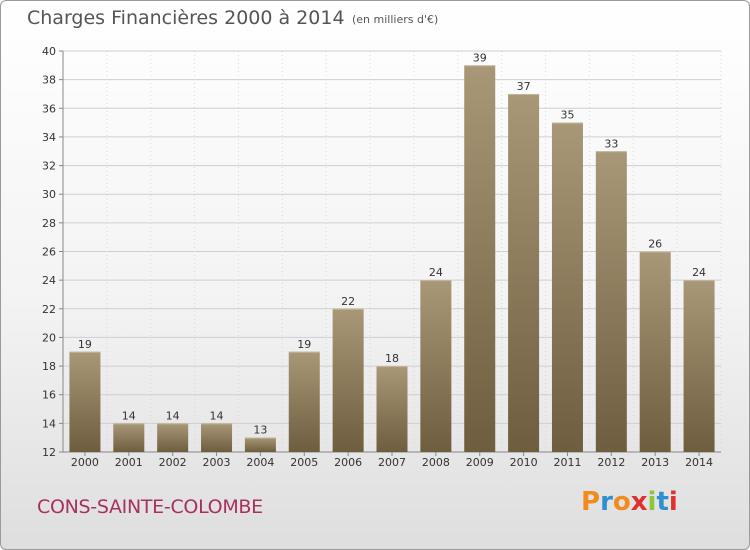  Describe the element at coordinates (49, 337) in the screenshot. I see `y-tick-label: 20` at that location.